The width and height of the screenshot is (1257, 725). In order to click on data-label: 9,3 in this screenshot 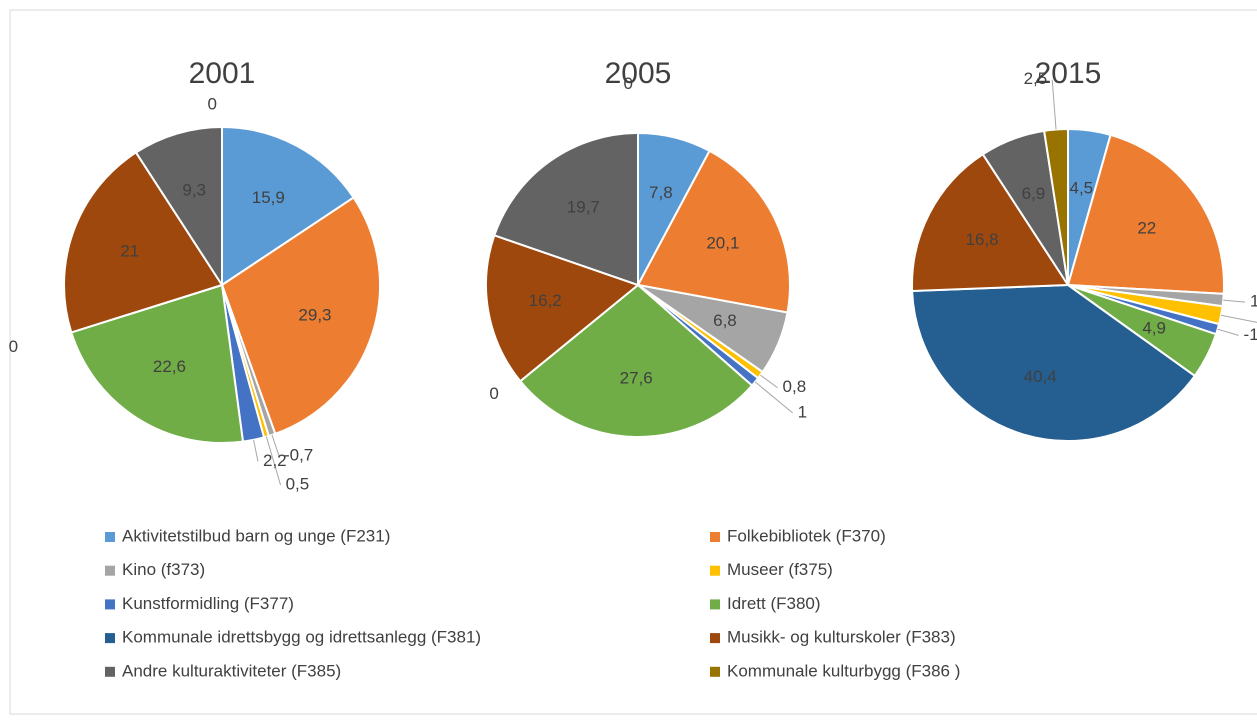, I will do `click(194, 190)`.